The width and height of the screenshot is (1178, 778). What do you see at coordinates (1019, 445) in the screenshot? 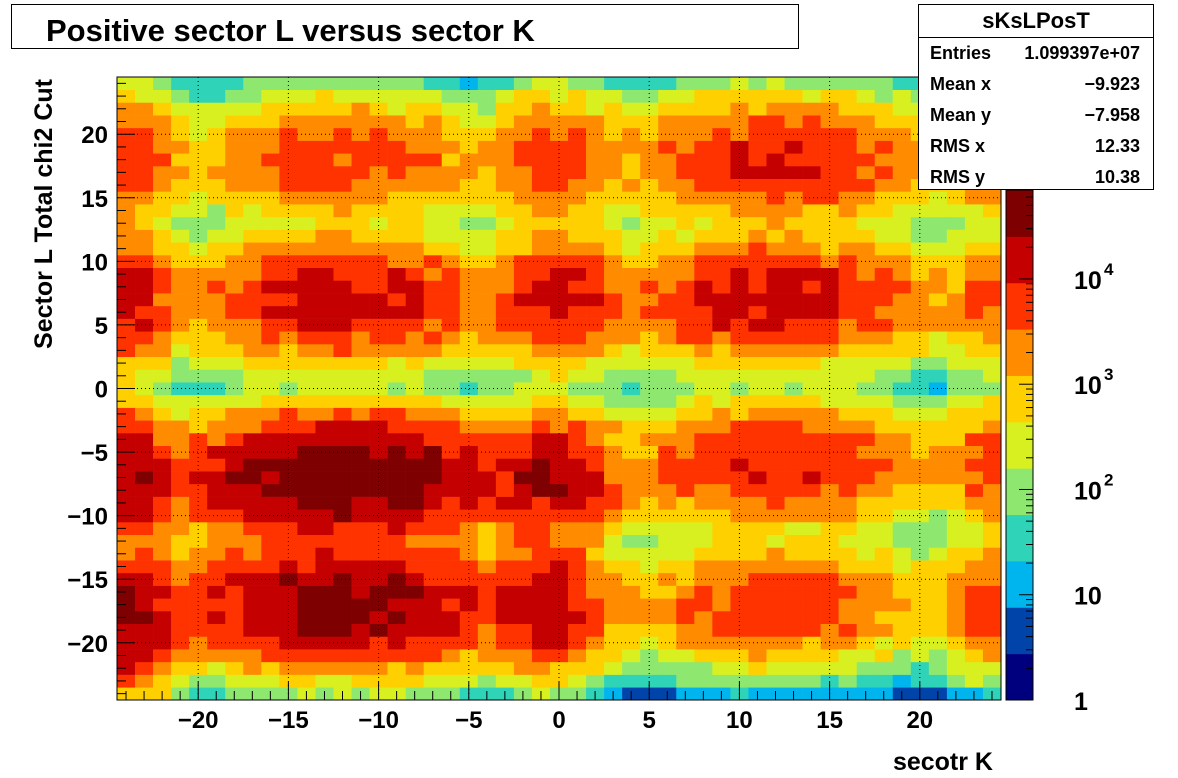
I see `palette-swatch` at bounding box center [1019, 445].